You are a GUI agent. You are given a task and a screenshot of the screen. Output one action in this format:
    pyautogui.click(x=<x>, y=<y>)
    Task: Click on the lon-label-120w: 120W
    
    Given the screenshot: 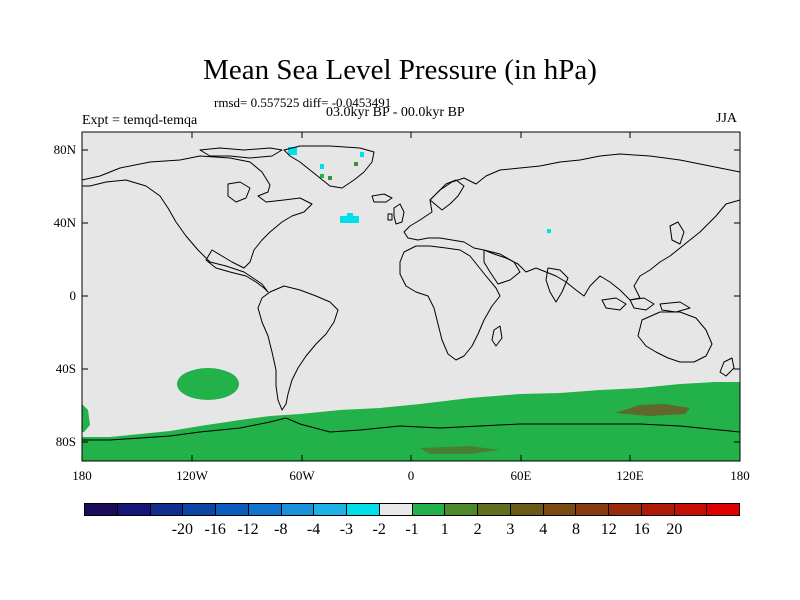 What is the action you would take?
    pyautogui.click(x=192, y=475)
    